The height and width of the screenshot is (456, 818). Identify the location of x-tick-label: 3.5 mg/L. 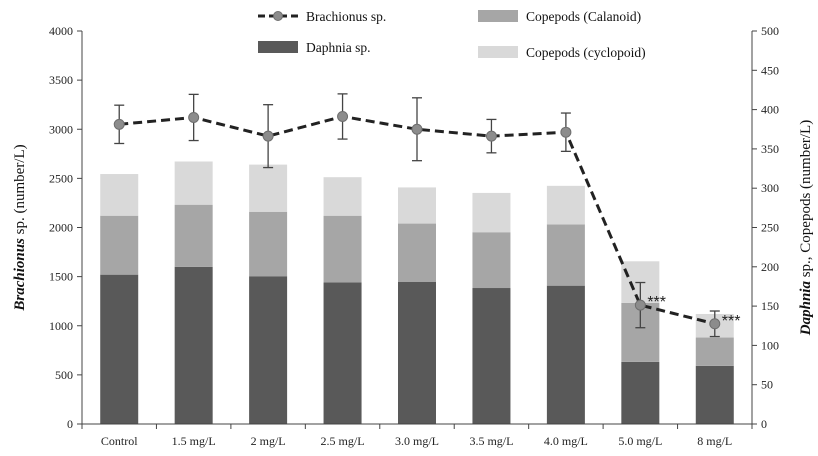
(491, 441).